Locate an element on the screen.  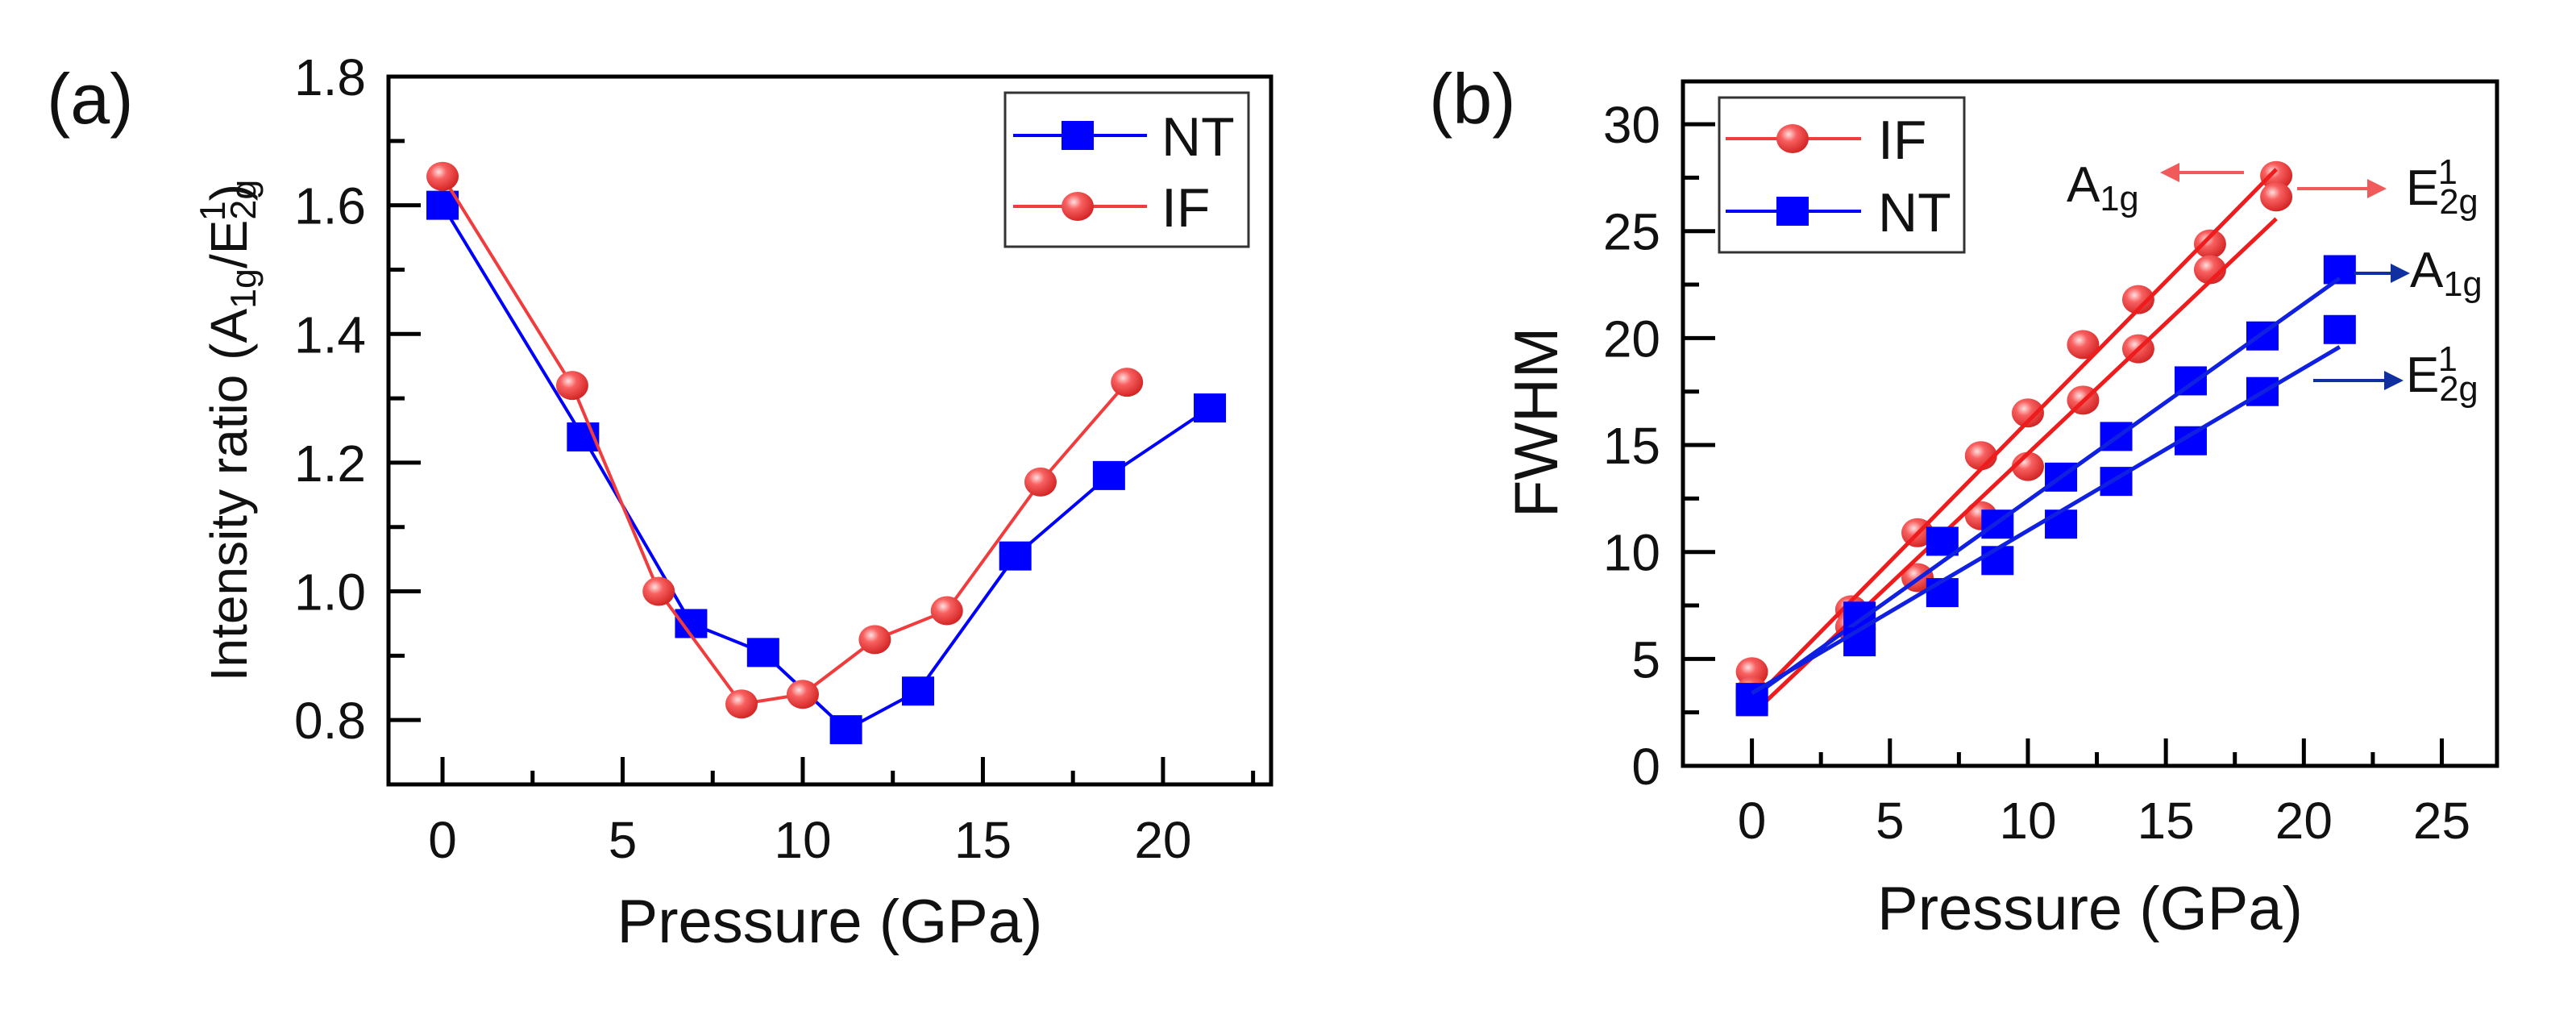
series-nt-a1g is located at coordinates (2045, 484).